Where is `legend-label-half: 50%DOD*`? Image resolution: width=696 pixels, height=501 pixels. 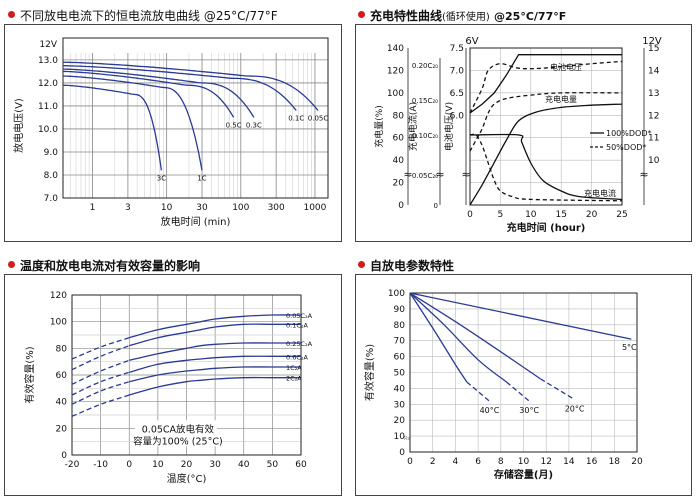
legend-label-half: 50%DOD* is located at coordinates (626, 147).